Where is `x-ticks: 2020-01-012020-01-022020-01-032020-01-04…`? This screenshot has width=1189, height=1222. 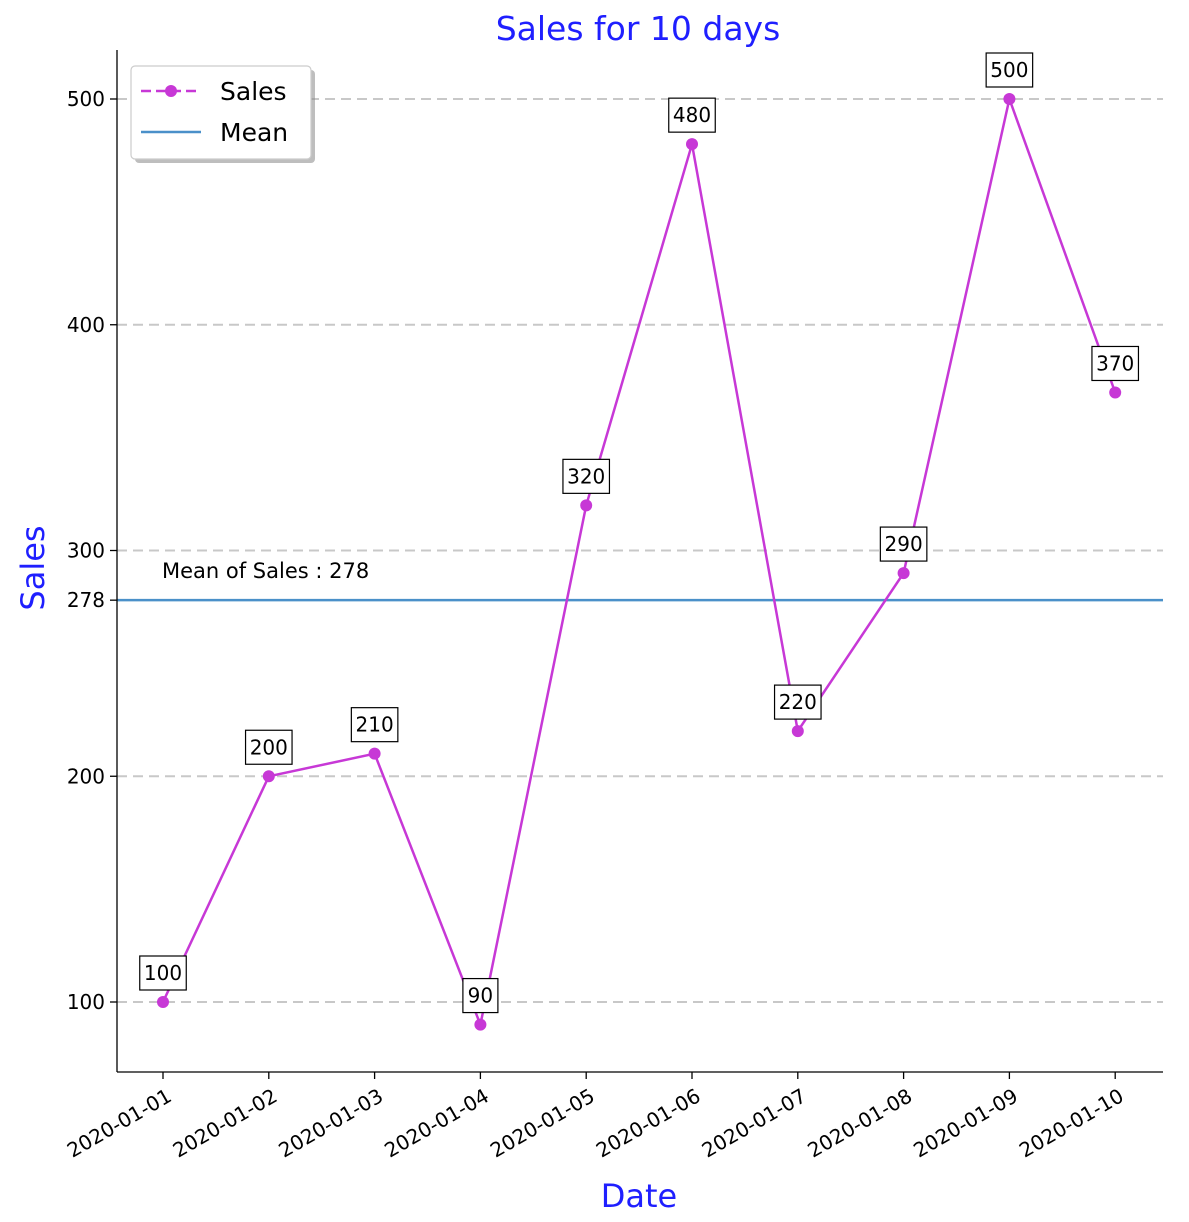 x-ticks: 2020-01-012020-01-022020-01-032020-01-04… is located at coordinates (595, 1117).